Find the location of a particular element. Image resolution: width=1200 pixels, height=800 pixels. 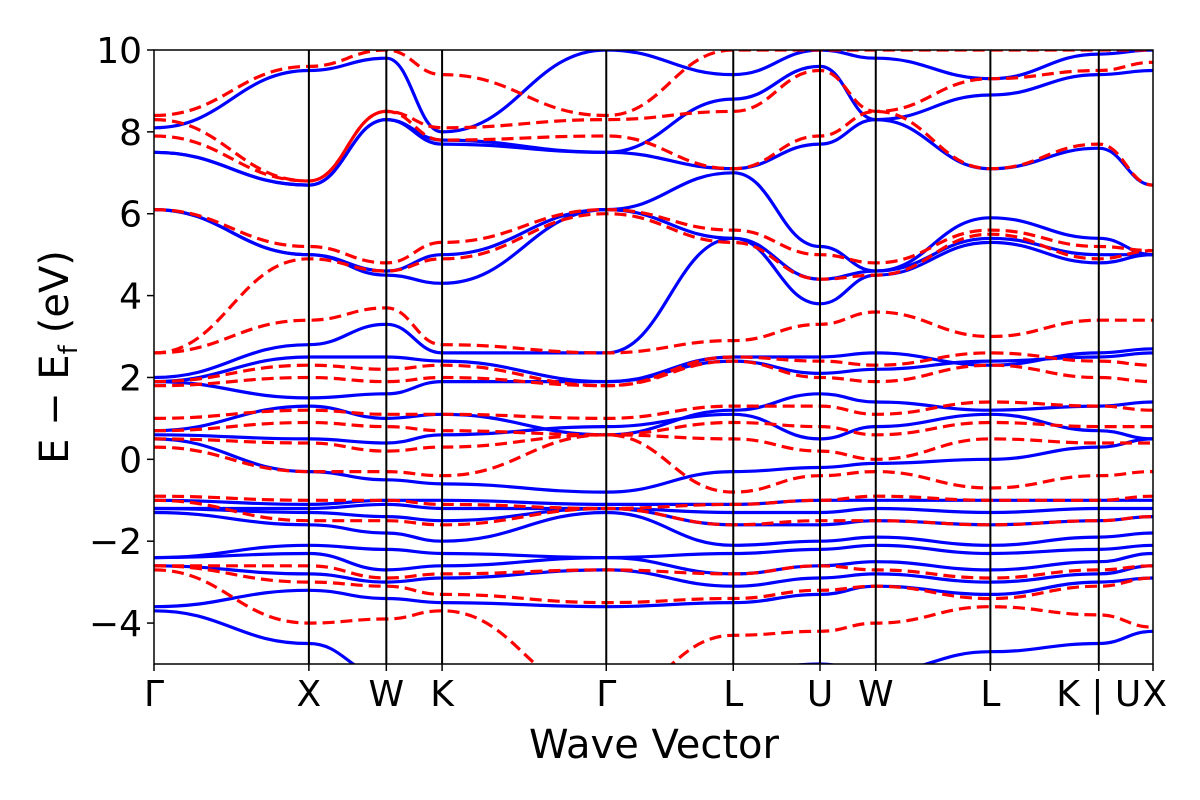

x-tick-label-8: L is located at coordinates (990, 694).